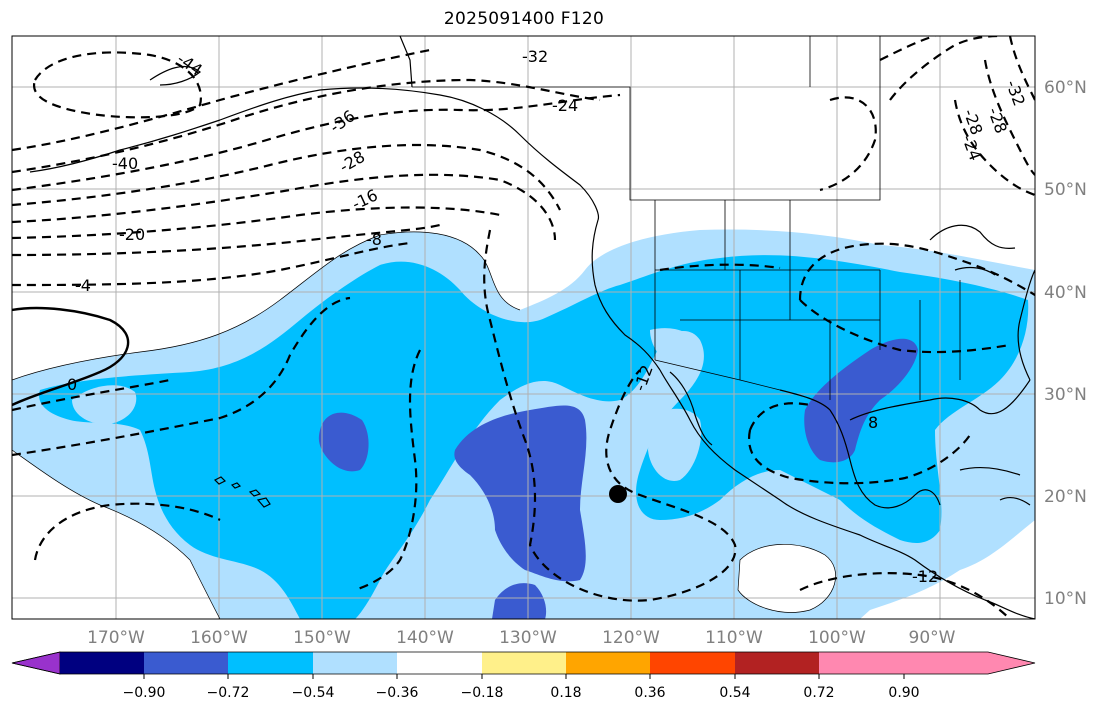 The width and height of the screenshot is (1105, 712). I want to click on lat-label: 10°N, so click(1065, 599).